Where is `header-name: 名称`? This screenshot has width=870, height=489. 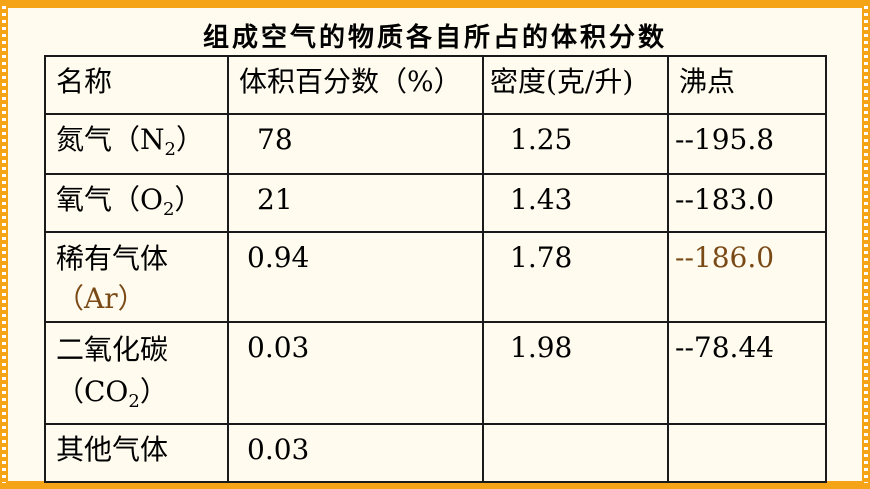
header-name: 名称 is located at coordinates (136, 85).